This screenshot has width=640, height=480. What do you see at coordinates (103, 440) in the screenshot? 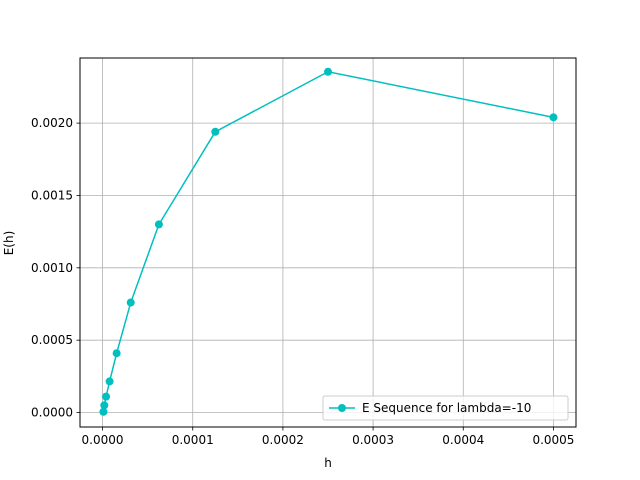
I see `x-tick-label: 0.0000` at bounding box center [103, 440].